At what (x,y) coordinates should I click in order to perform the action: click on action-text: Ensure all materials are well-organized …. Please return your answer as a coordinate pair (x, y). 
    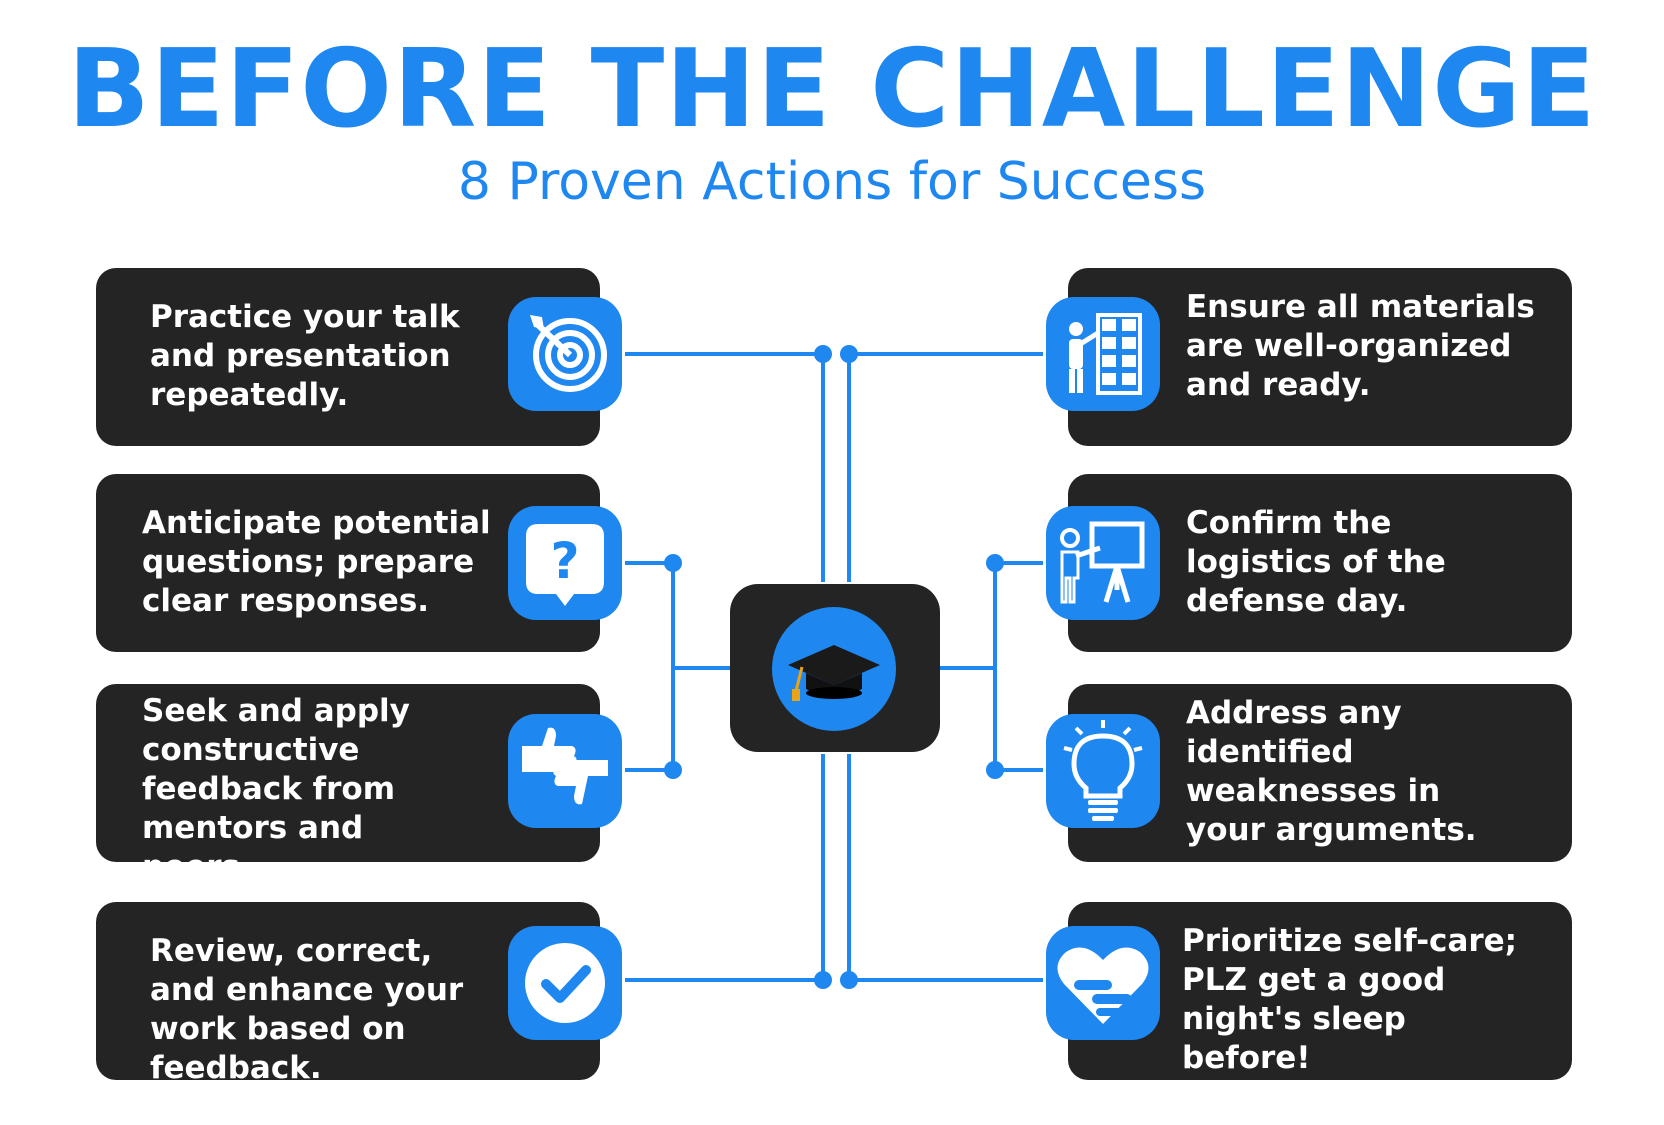
    Looking at the image, I should click on (1360, 346).